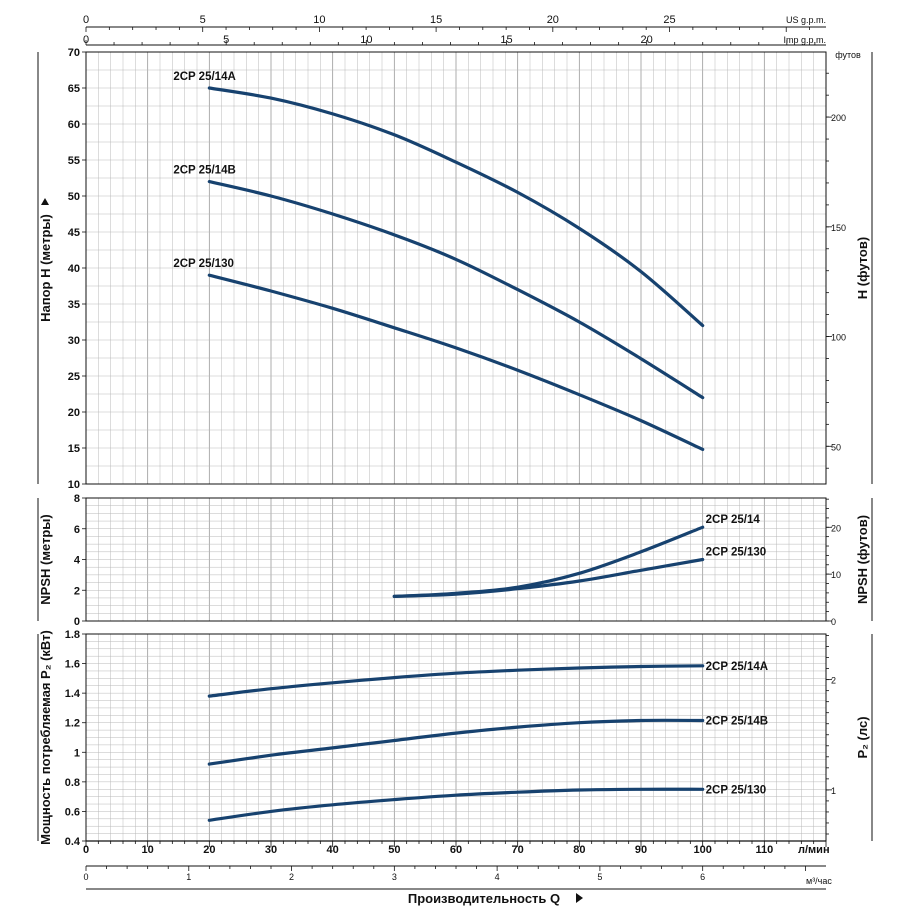 The height and width of the screenshot is (922, 912). I want to click on m3h-tick-label: 1, so click(188, 877).